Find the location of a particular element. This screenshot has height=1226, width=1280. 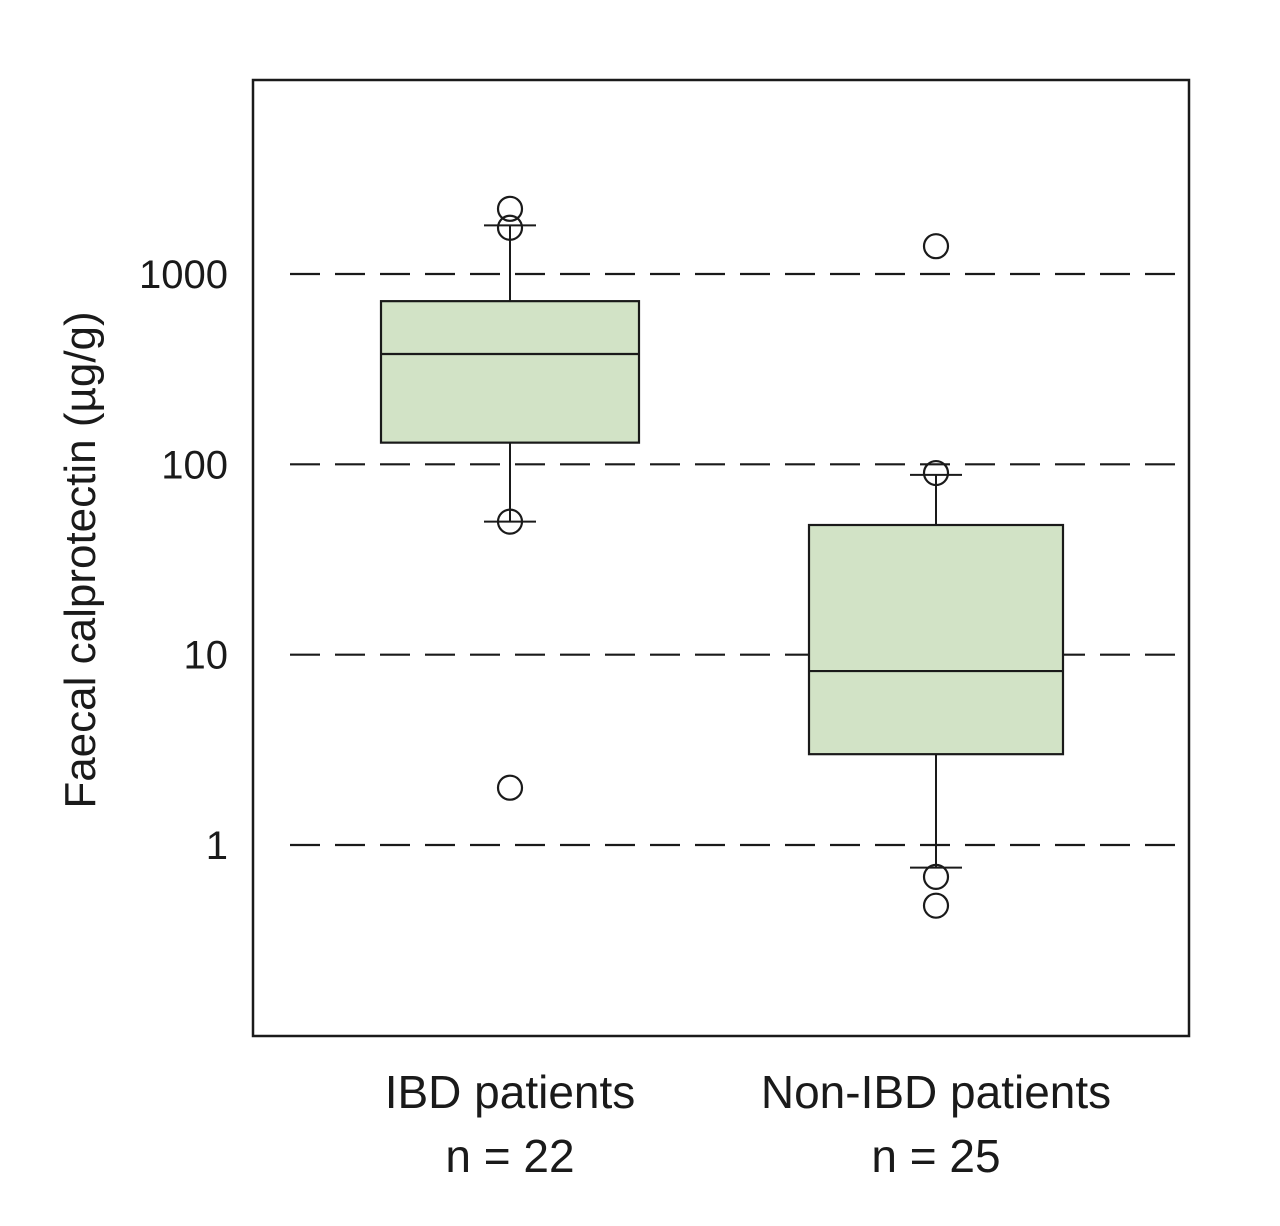

y-axis-label: Faecal calprotectin (µg/g) is located at coordinates (80, 559).